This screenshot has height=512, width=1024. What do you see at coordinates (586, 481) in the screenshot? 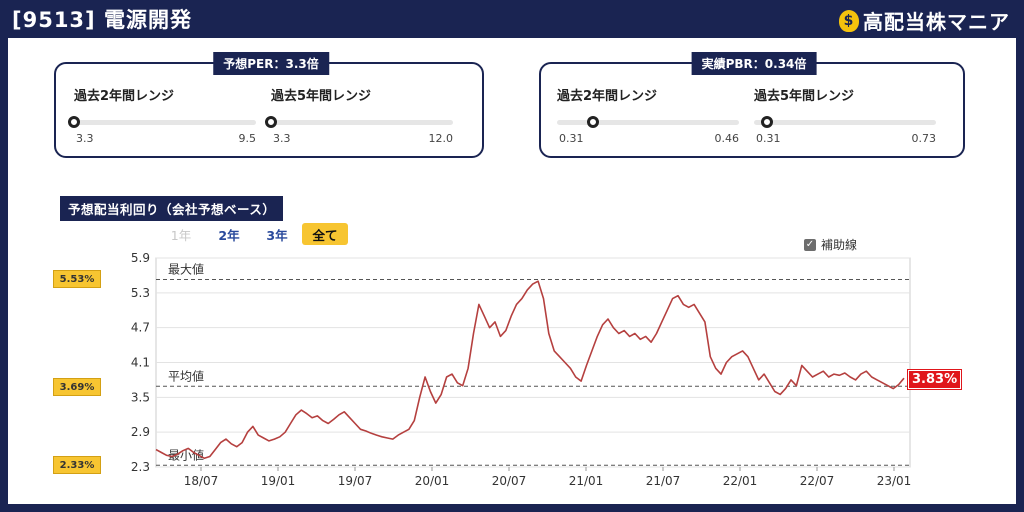
I see `x-tick-label: 21/01` at bounding box center [586, 481].